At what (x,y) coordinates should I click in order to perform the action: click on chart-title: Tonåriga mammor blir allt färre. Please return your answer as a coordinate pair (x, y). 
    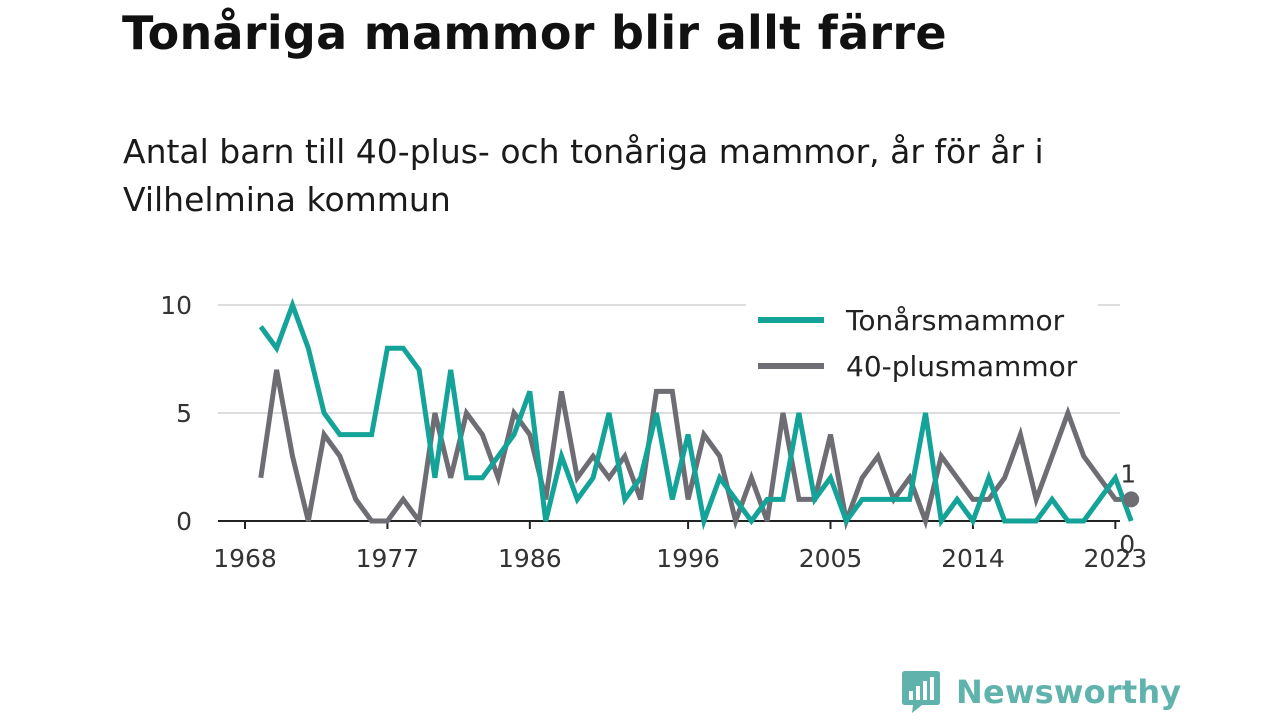
    Looking at the image, I should click on (534, 33).